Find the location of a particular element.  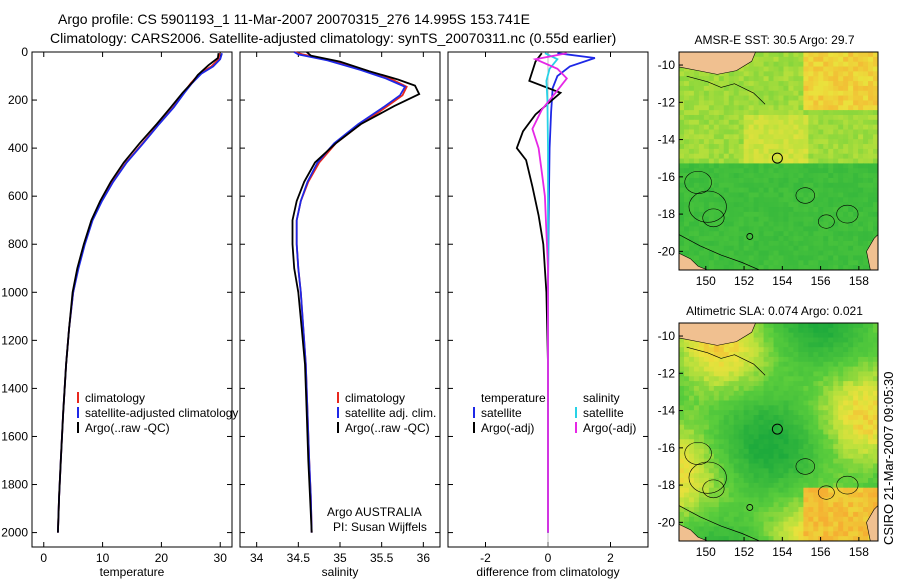

y-tick-label: 1800 is located at coordinates (14, 485).